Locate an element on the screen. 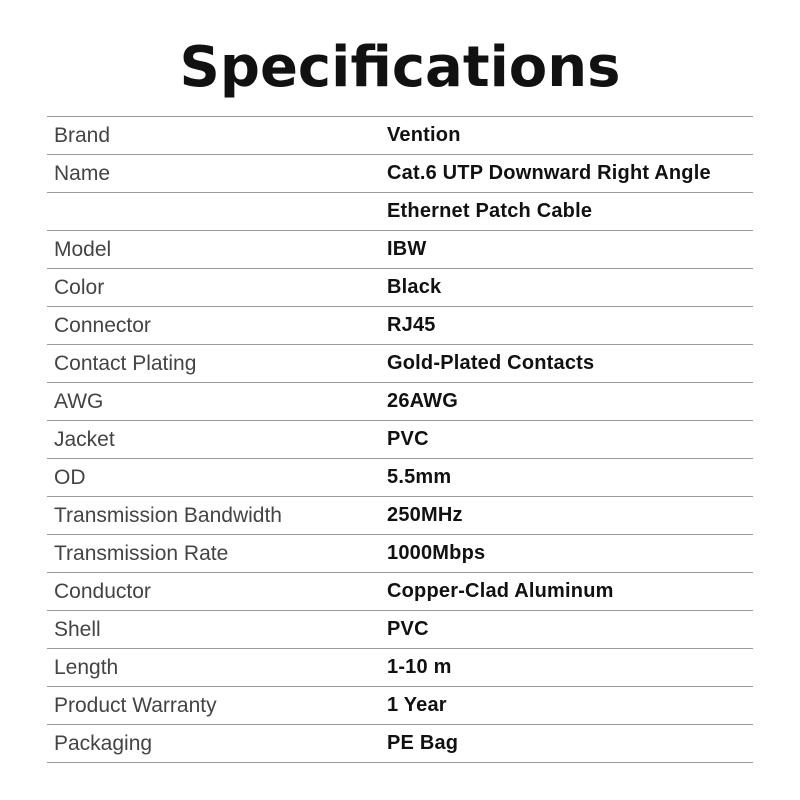  spec-row: Transmission Bandwidth 250MHz is located at coordinates (400, 516).